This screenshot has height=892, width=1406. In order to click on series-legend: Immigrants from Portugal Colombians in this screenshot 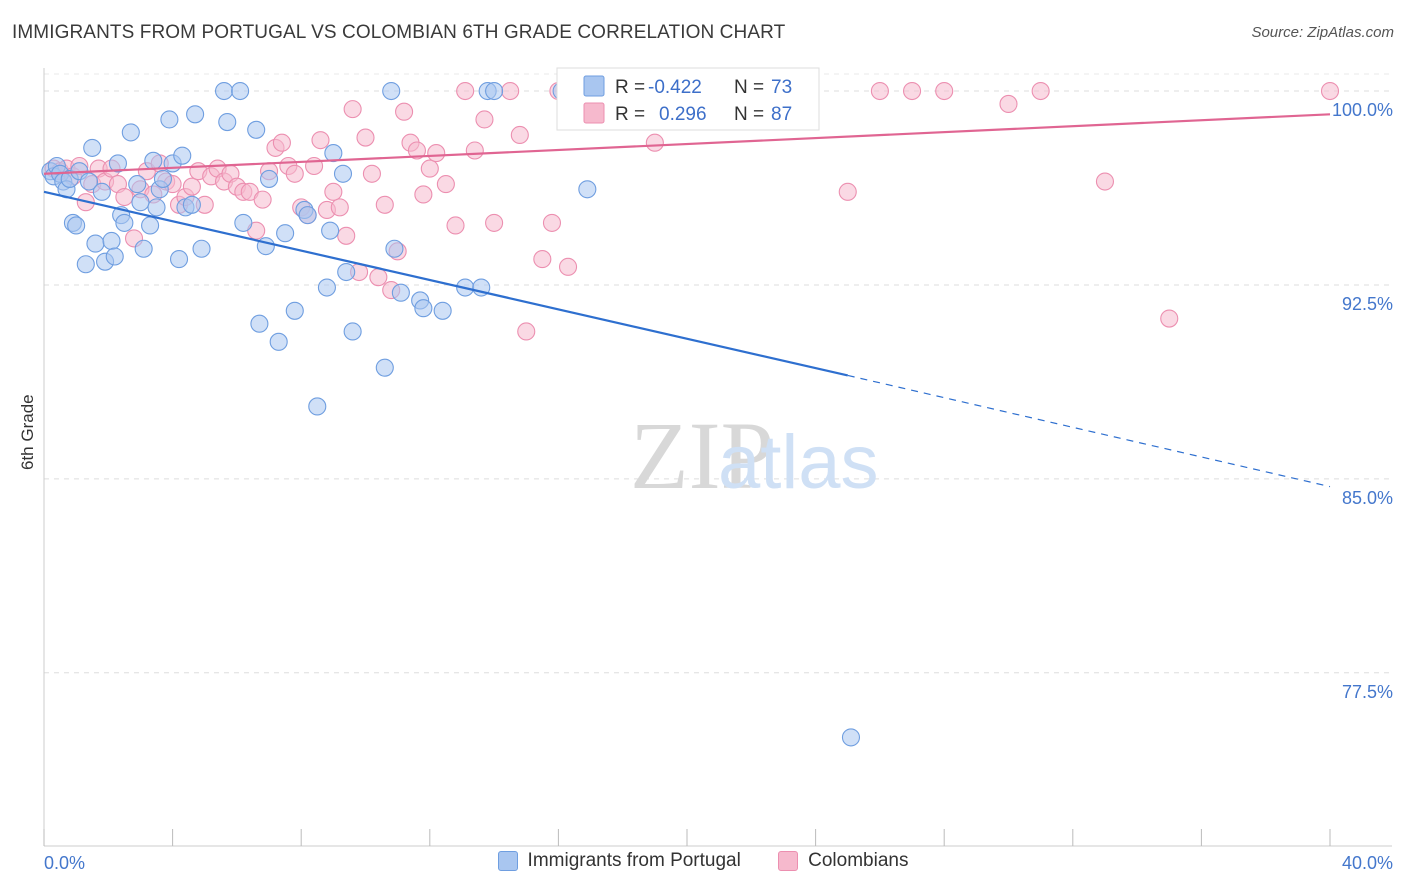, I will do `click(703, 863)`.